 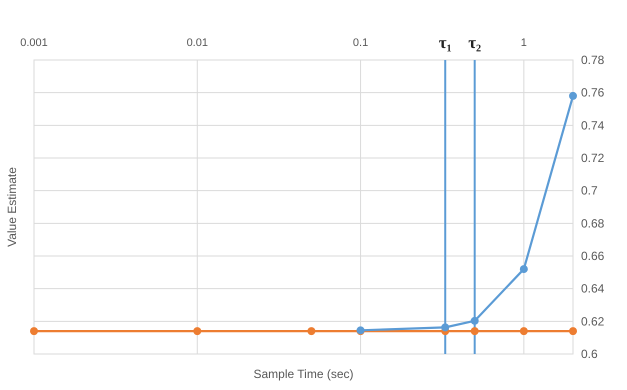 What do you see at coordinates (593, 60) in the screenshot?
I see `y-tick-label: 0.78` at bounding box center [593, 60].